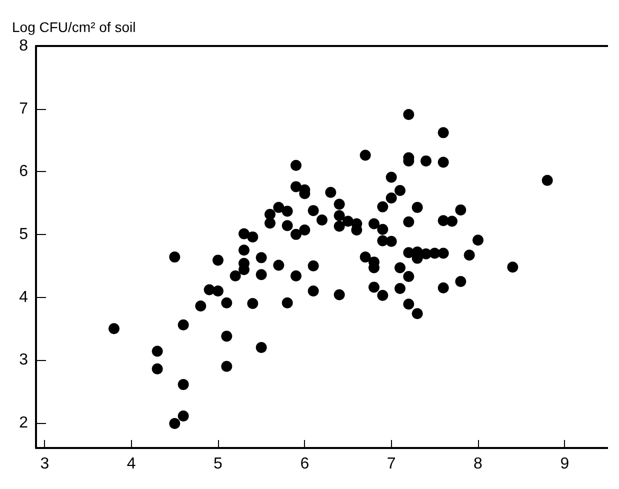 The width and height of the screenshot is (619, 489). What do you see at coordinates (23, 234) in the screenshot?
I see `y-tick-label: 5` at bounding box center [23, 234].